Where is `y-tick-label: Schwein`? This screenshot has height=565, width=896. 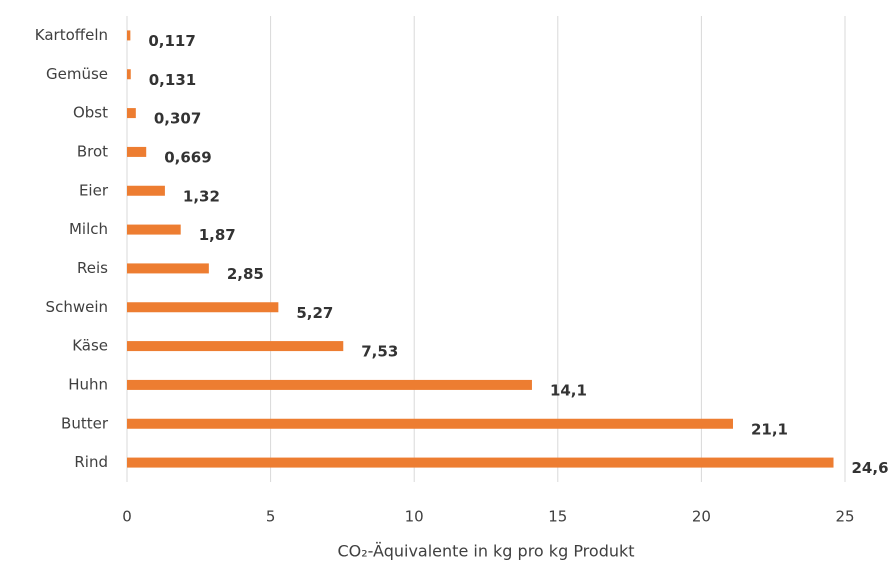 y-tick-label: Schwein is located at coordinates (77, 307).